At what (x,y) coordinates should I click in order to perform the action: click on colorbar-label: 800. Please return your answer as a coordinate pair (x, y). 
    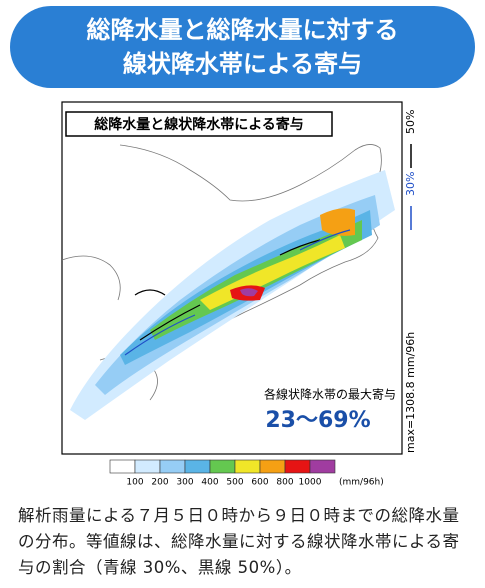
    Looking at the image, I should click on (284, 483).